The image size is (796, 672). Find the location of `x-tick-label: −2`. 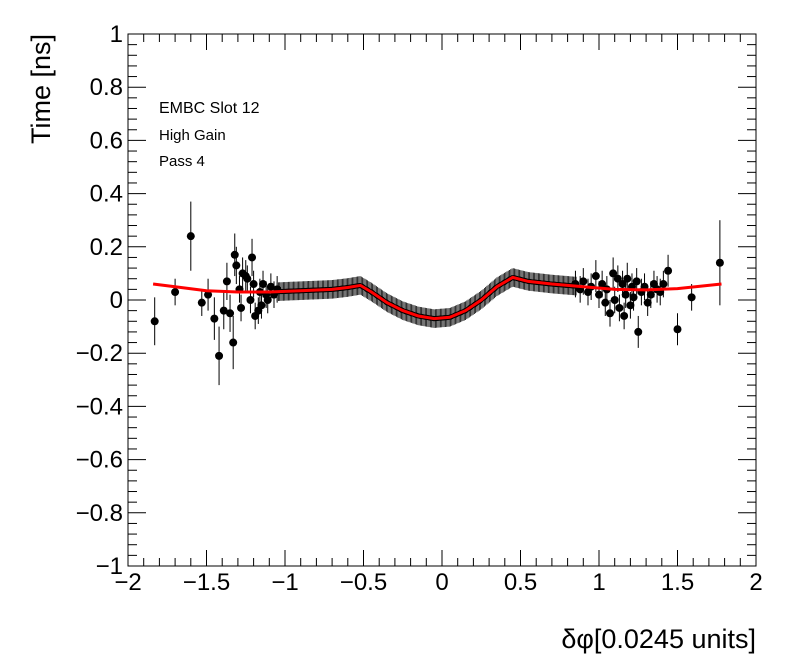

x-tick-label: −2 is located at coordinates (127, 582).